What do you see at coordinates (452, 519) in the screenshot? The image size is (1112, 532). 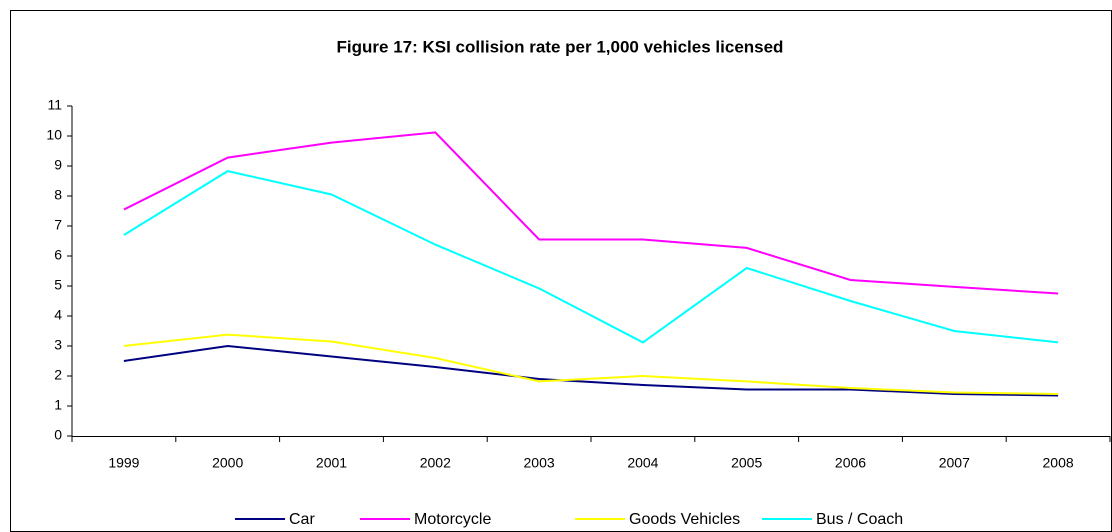 I see `legend-label: Motorcycle` at bounding box center [452, 519].